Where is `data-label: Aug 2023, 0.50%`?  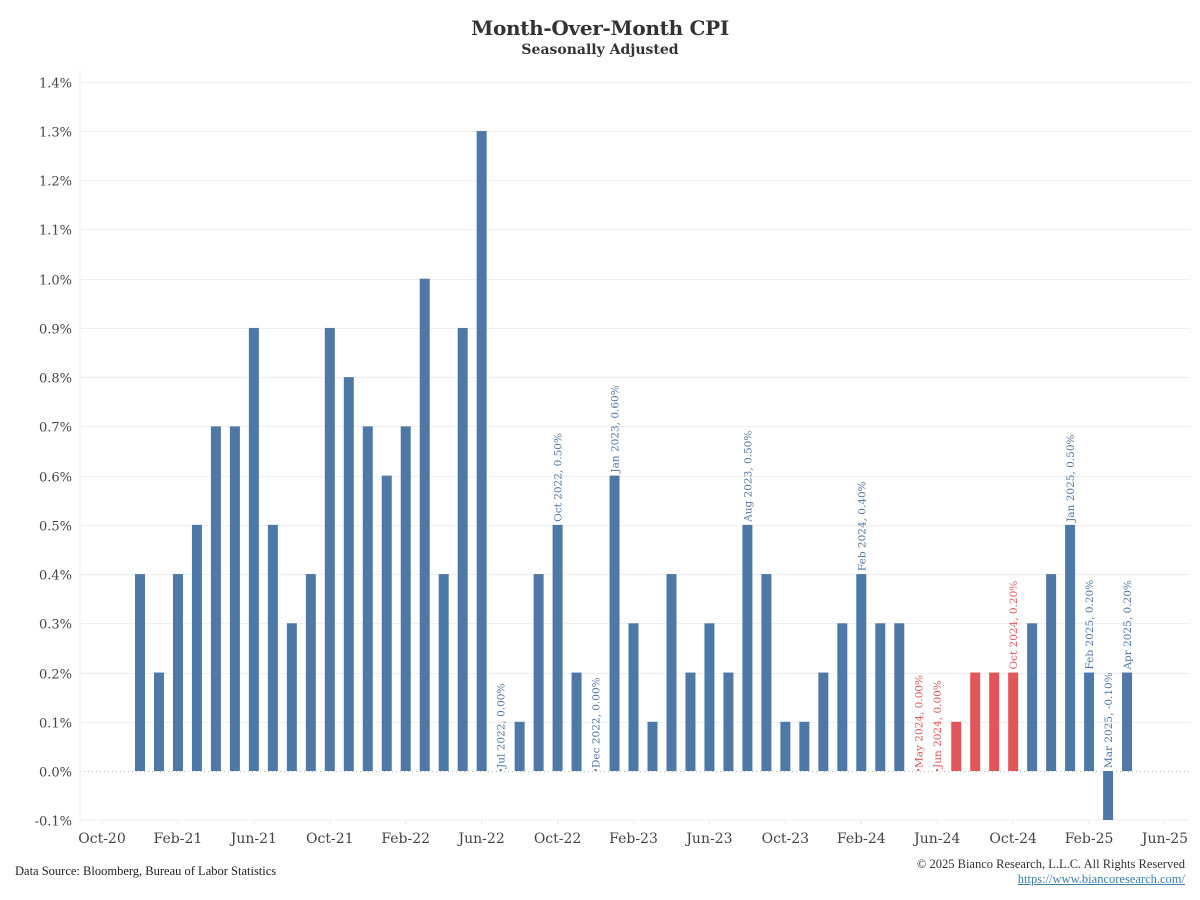
data-label: Aug 2023, 0.50% is located at coordinates (748, 477).